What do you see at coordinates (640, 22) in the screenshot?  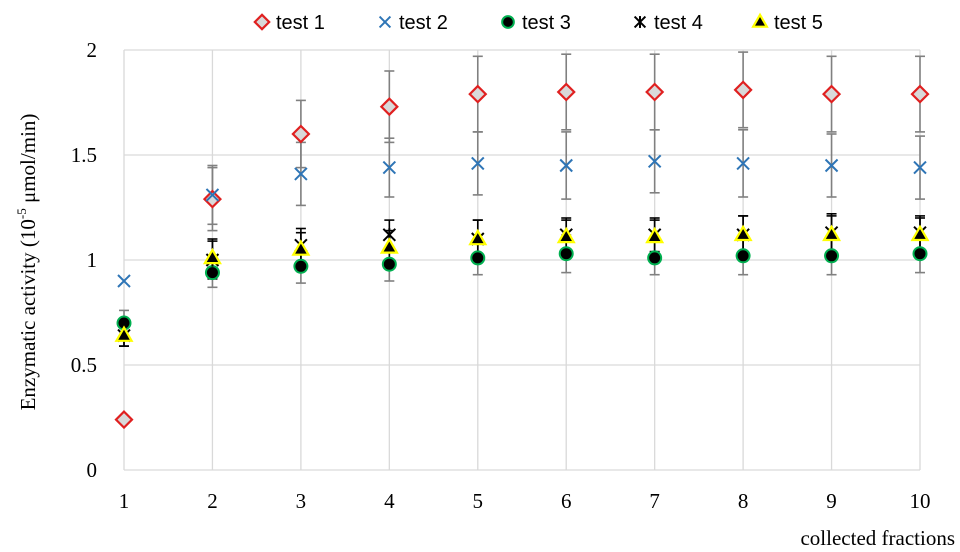 I see `legend-marker-star` at bounding box center [640, 22].